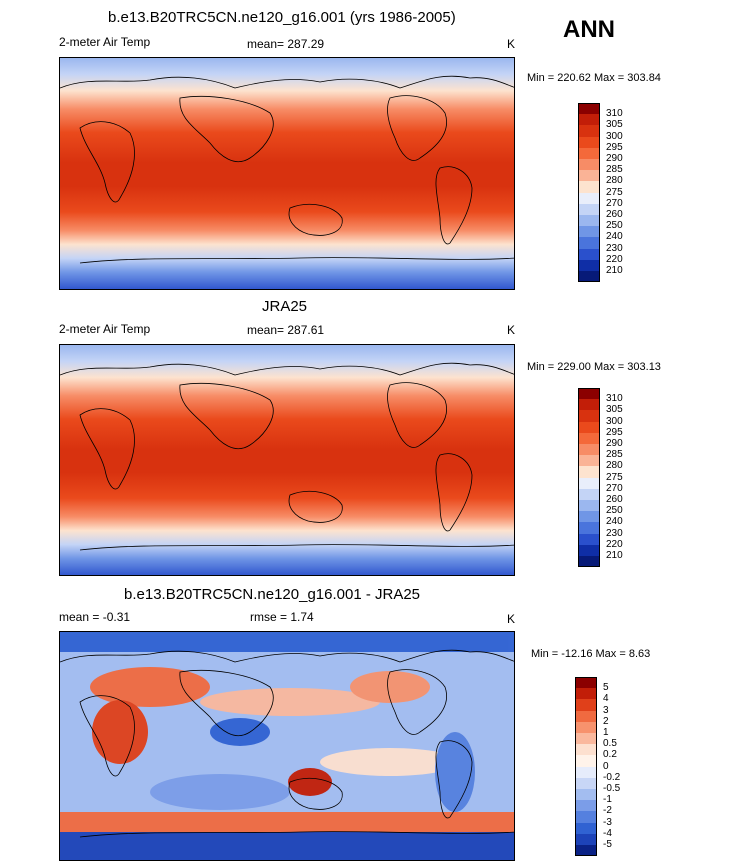 The height and width of the screenshot is (866, 733). What do you see at coordinates (614, 410) in the screenshot?
I see `colorbar-tick-label: 305` at bounding box center [614, 410].